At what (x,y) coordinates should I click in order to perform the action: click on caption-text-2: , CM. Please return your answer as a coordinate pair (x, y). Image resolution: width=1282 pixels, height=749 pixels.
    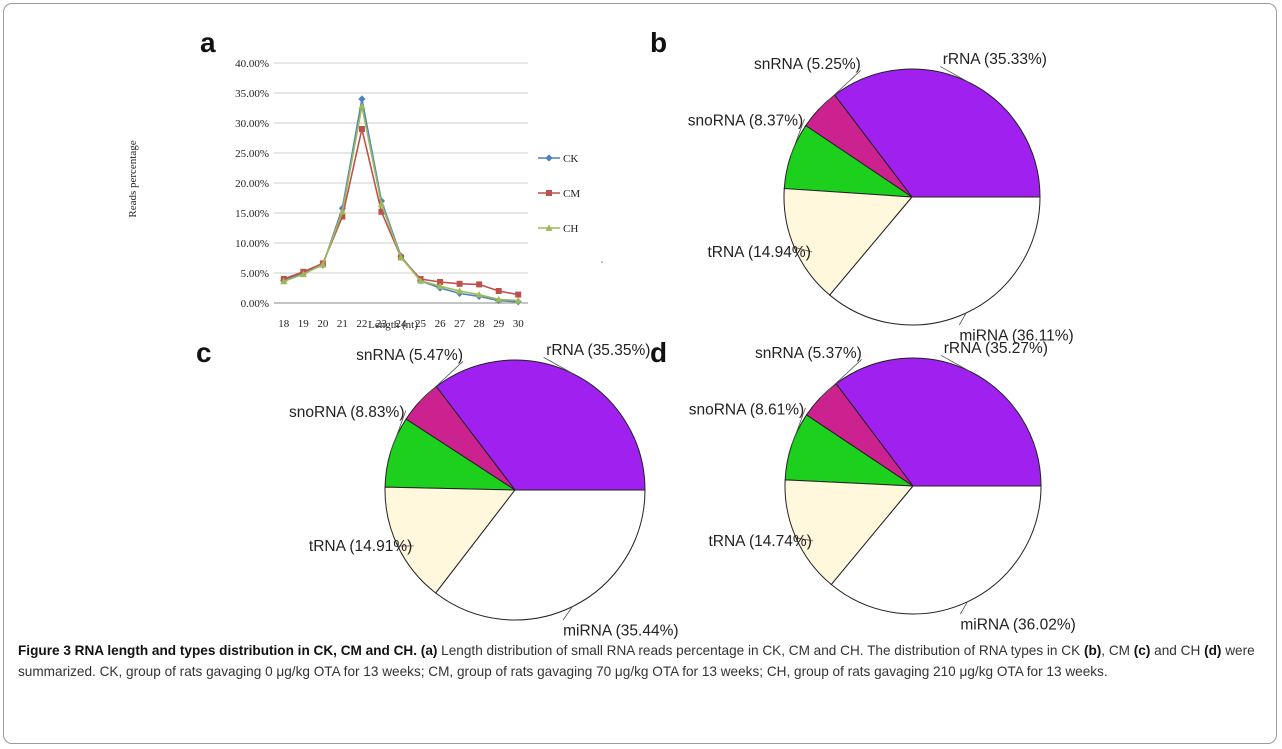
    Looking at the image, I should click on (1117, 650).